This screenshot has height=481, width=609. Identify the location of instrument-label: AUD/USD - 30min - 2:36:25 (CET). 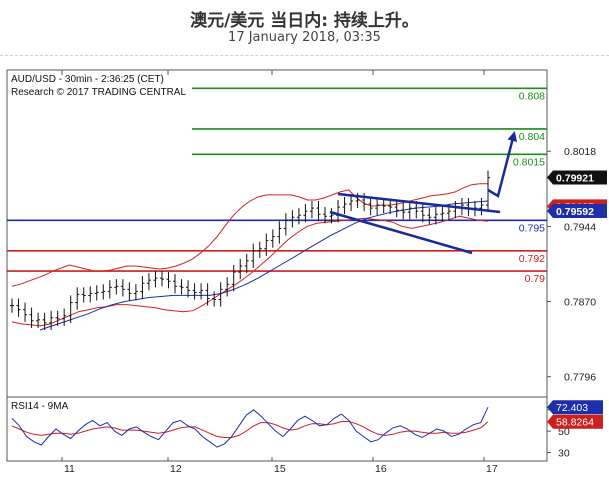
(87, 79).